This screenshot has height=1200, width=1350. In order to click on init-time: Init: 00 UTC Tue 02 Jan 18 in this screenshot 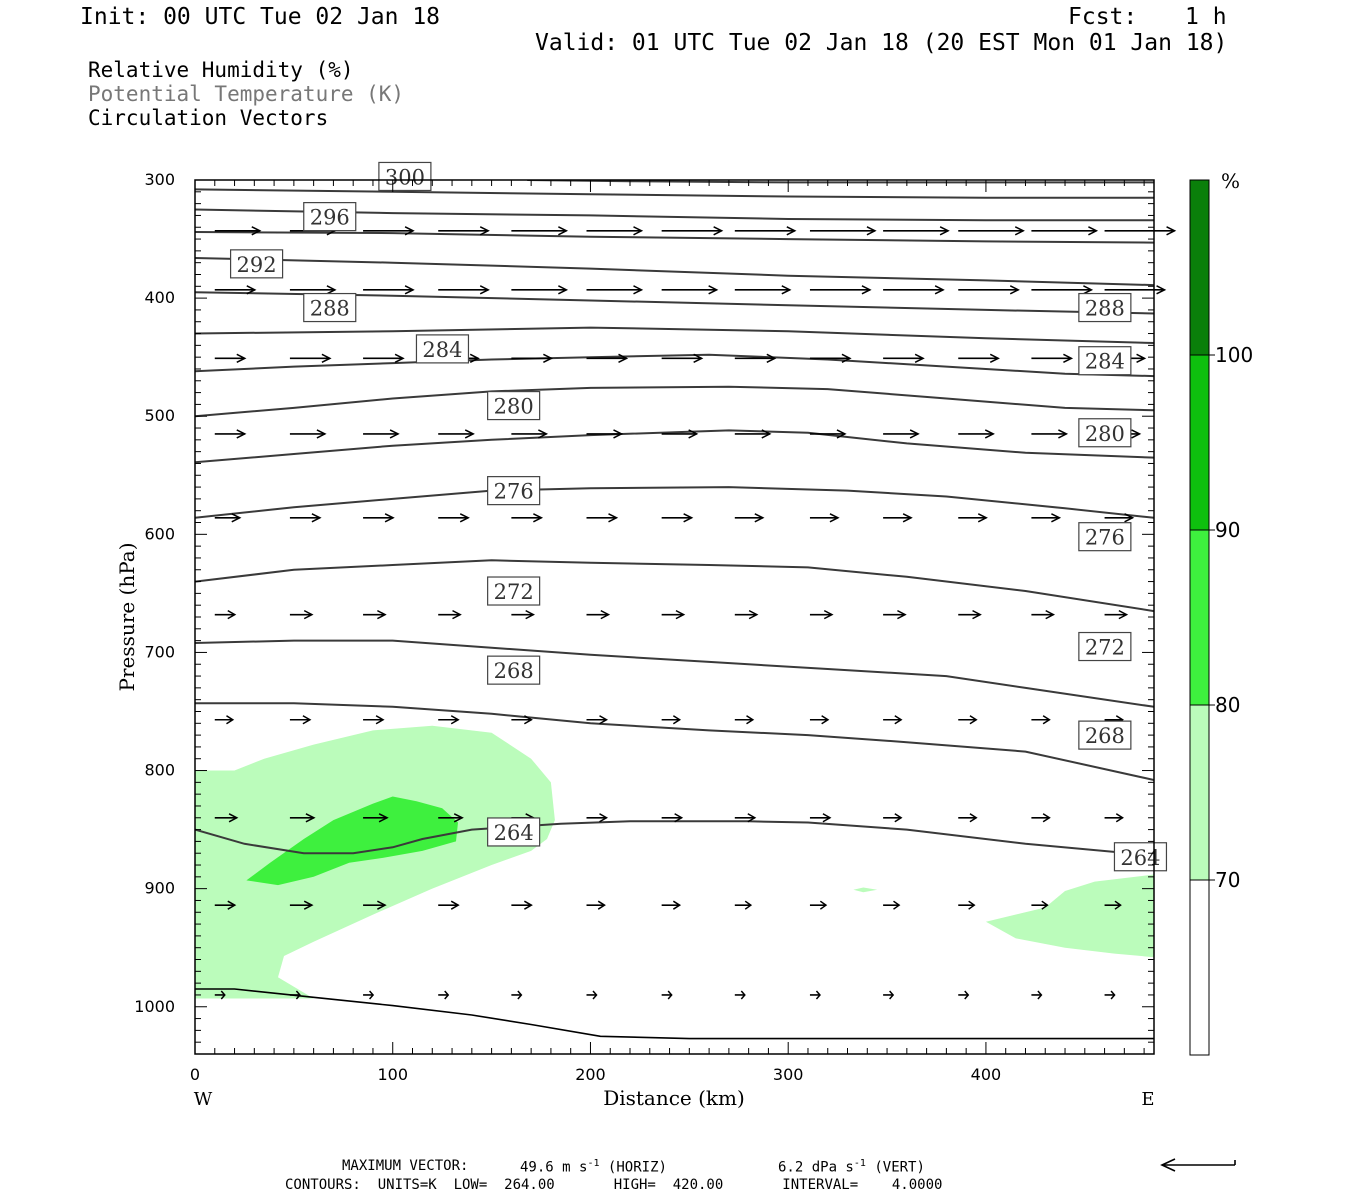, I will do `click(260, 17)`.